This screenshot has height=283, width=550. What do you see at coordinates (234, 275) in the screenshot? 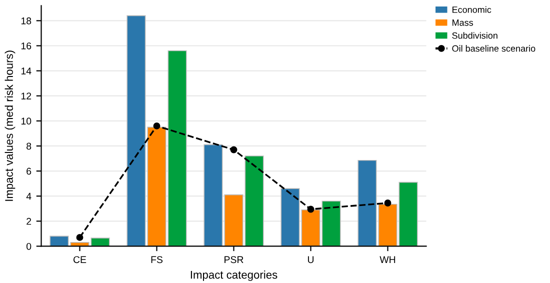
I see `x-axis-title: Impact categories` at bounding box center [234, 275].